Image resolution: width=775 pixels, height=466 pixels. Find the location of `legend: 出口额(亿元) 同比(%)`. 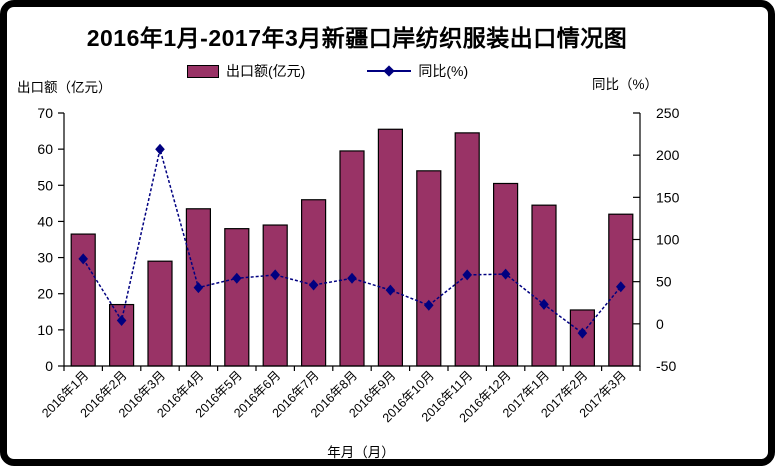

legend: 出口额(亿元) 同比(%) is located at coordinates (327, 71).